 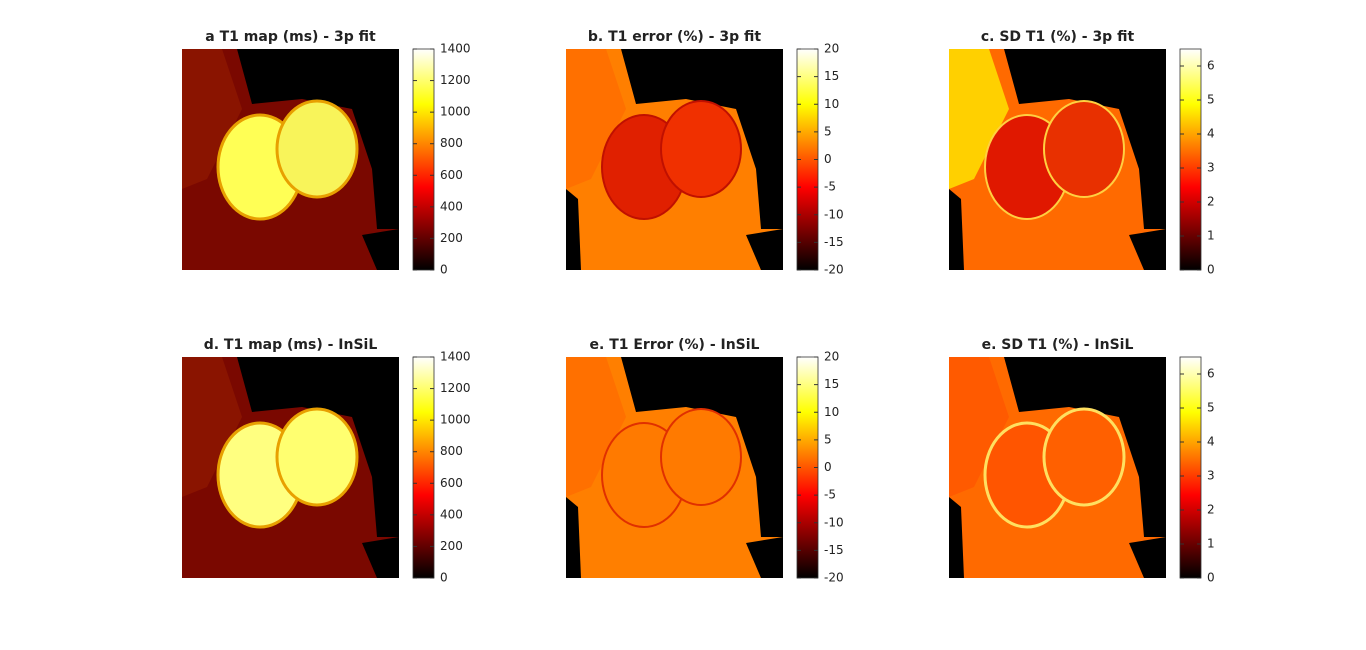 What do you see at coordinates (291, 345) in the screenshot?
I see `panel-title: d. T1 map (ms) - InSiL` at bounding box center [291, 345].